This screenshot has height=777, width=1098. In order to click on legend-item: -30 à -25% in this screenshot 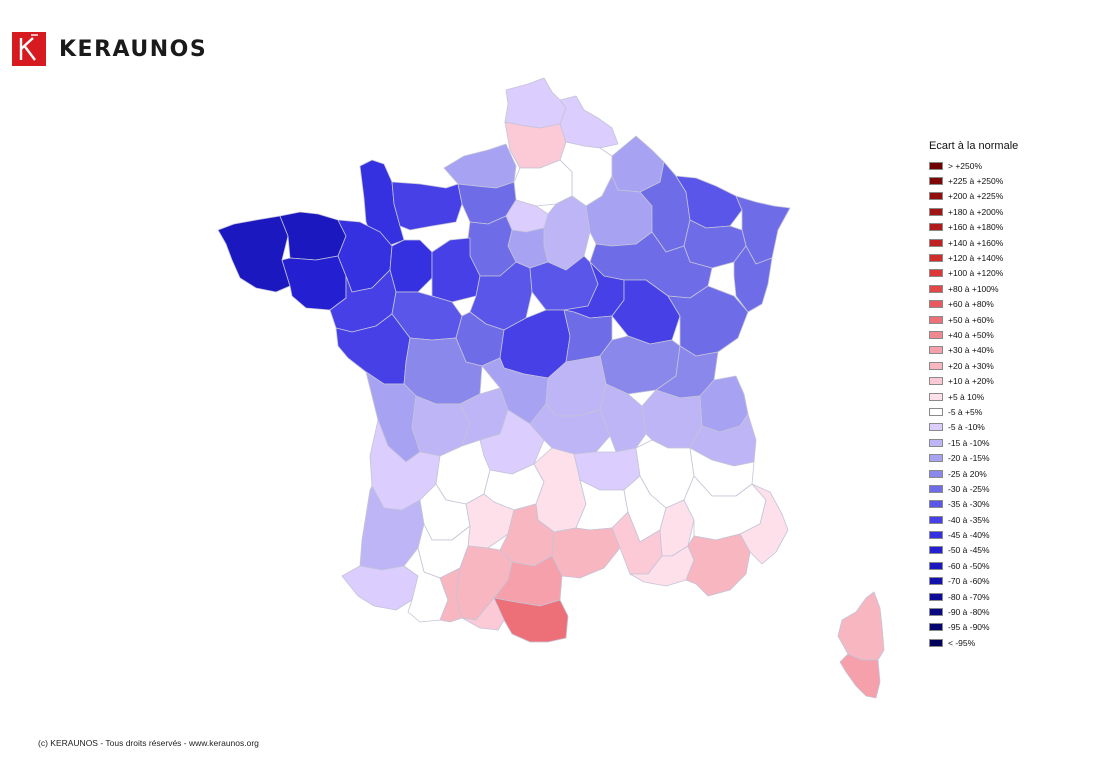, I will do `click(973, 488)`.